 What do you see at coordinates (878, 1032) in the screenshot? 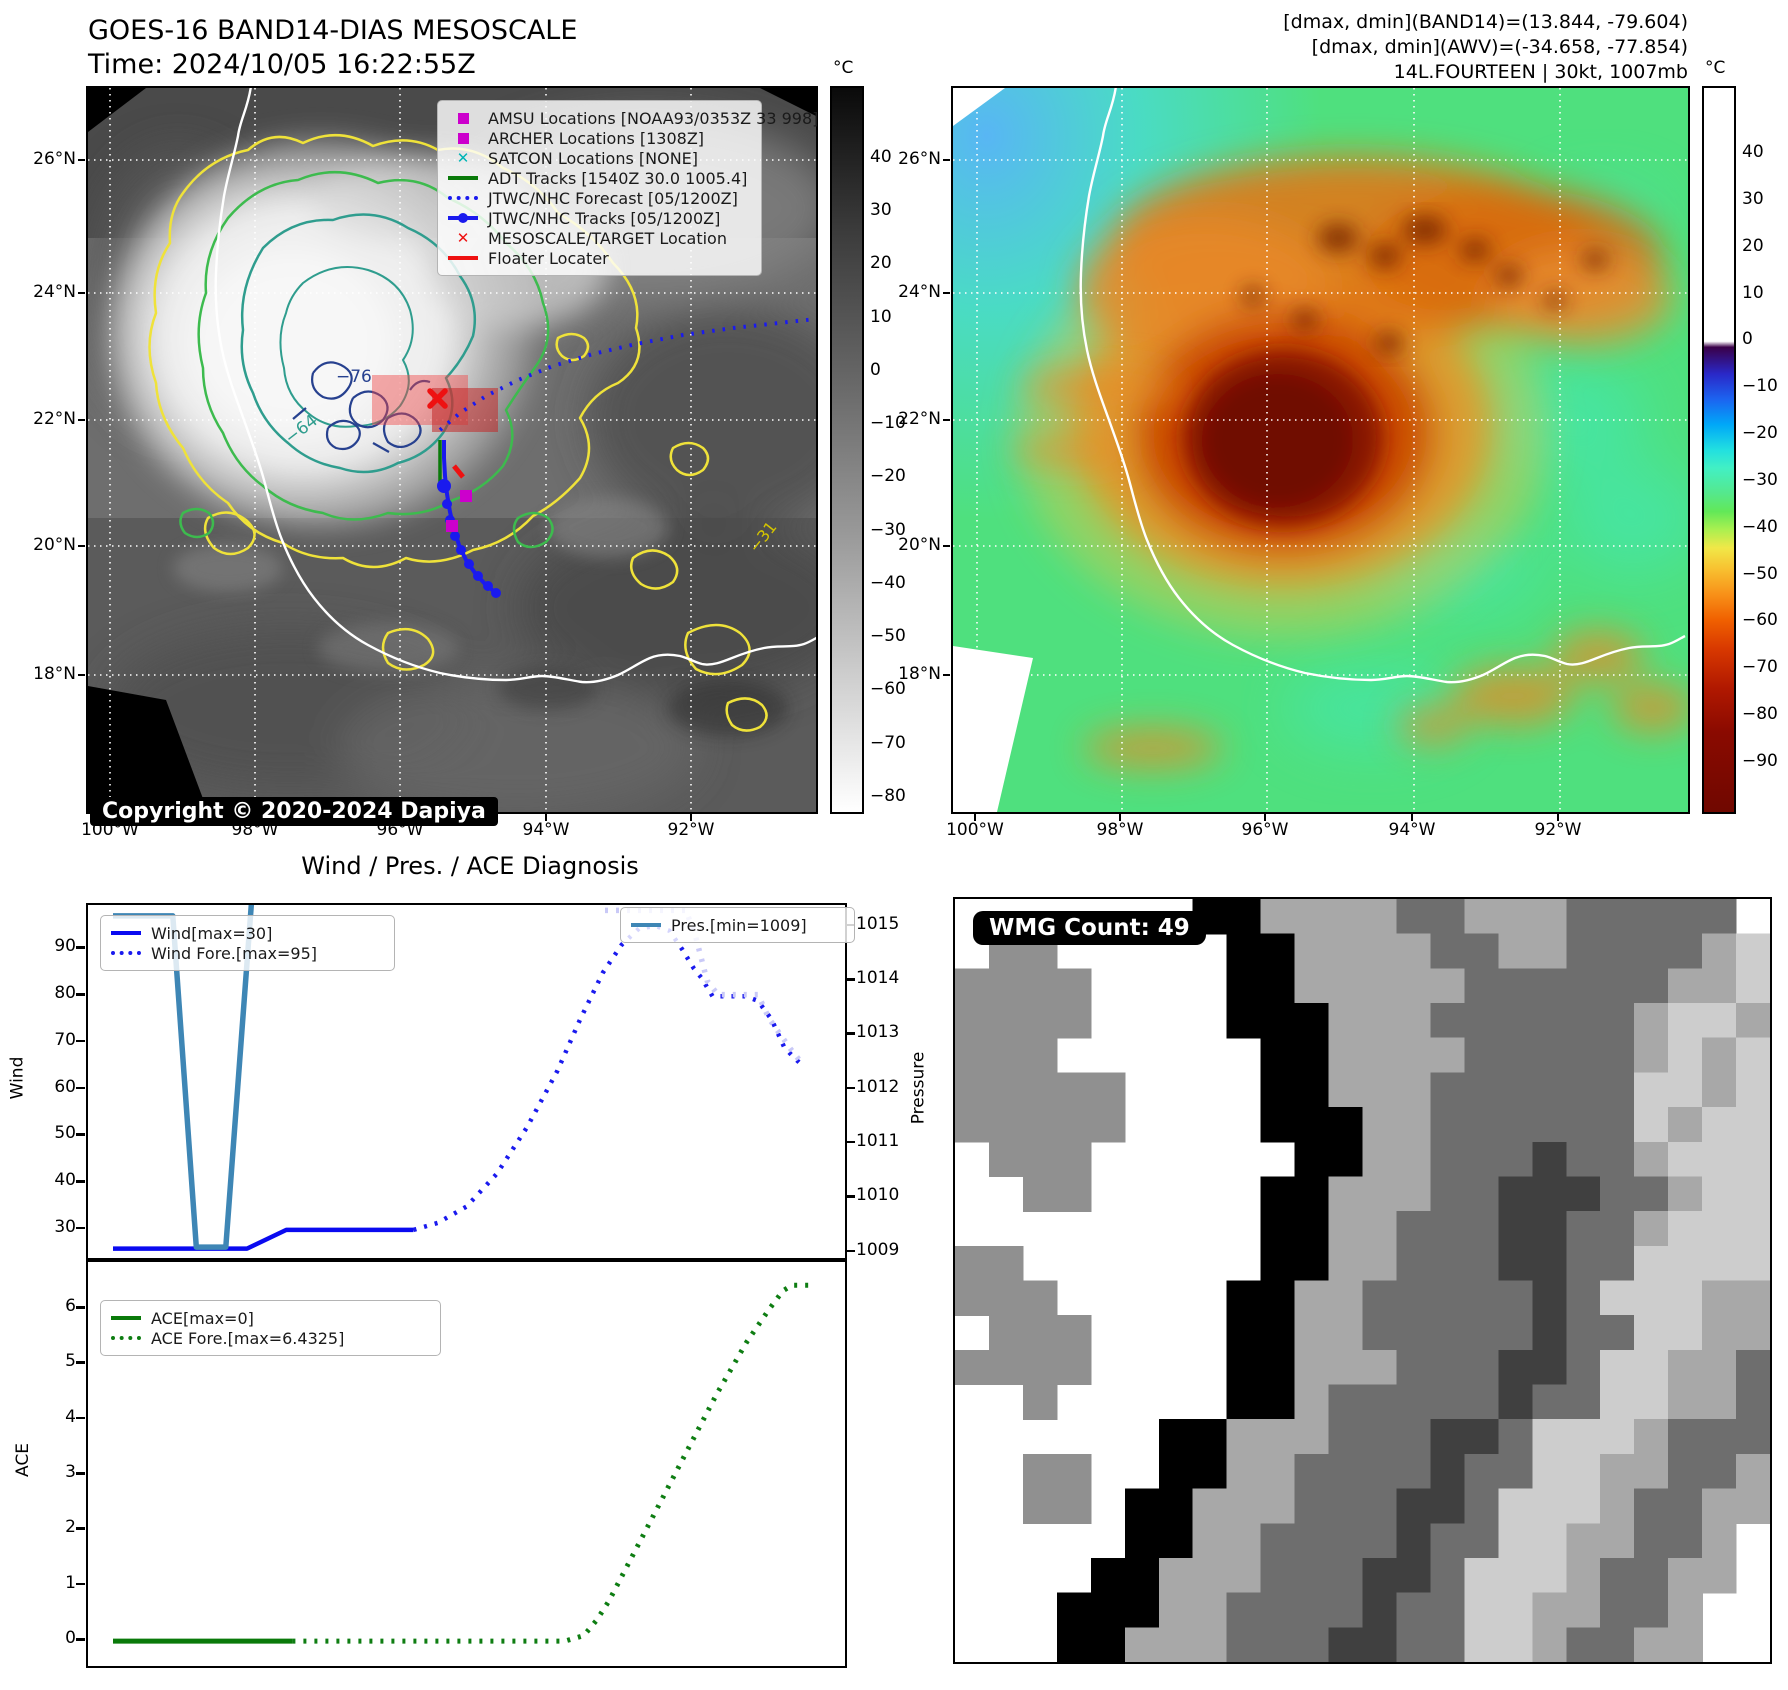
I see `pressure-ytick: 1013` at bounding box center [878, 1032].